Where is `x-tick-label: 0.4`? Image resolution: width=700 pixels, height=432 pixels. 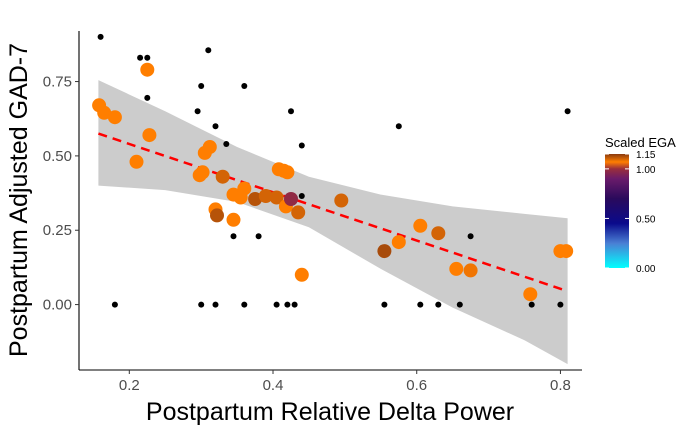 x-tick-label: 0.4 is located at coordinates (273, 385).